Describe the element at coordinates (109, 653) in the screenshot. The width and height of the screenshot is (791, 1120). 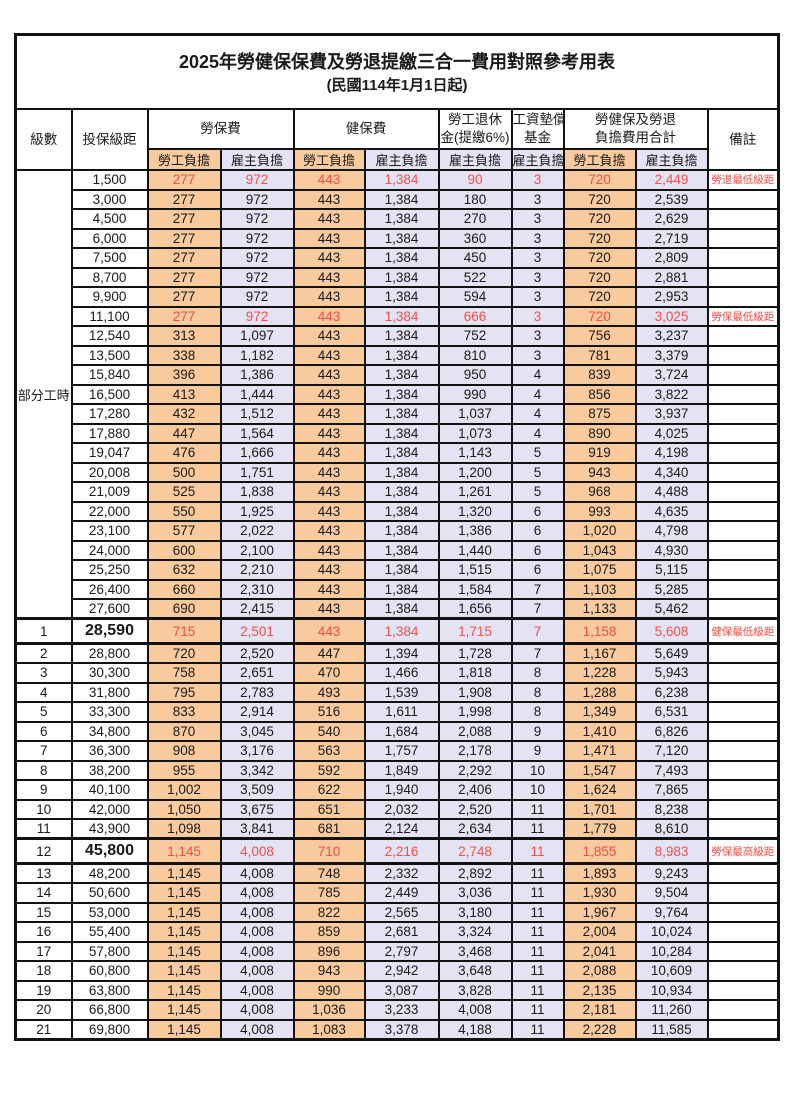
I see `bracket-cell: 28,800` at that location.